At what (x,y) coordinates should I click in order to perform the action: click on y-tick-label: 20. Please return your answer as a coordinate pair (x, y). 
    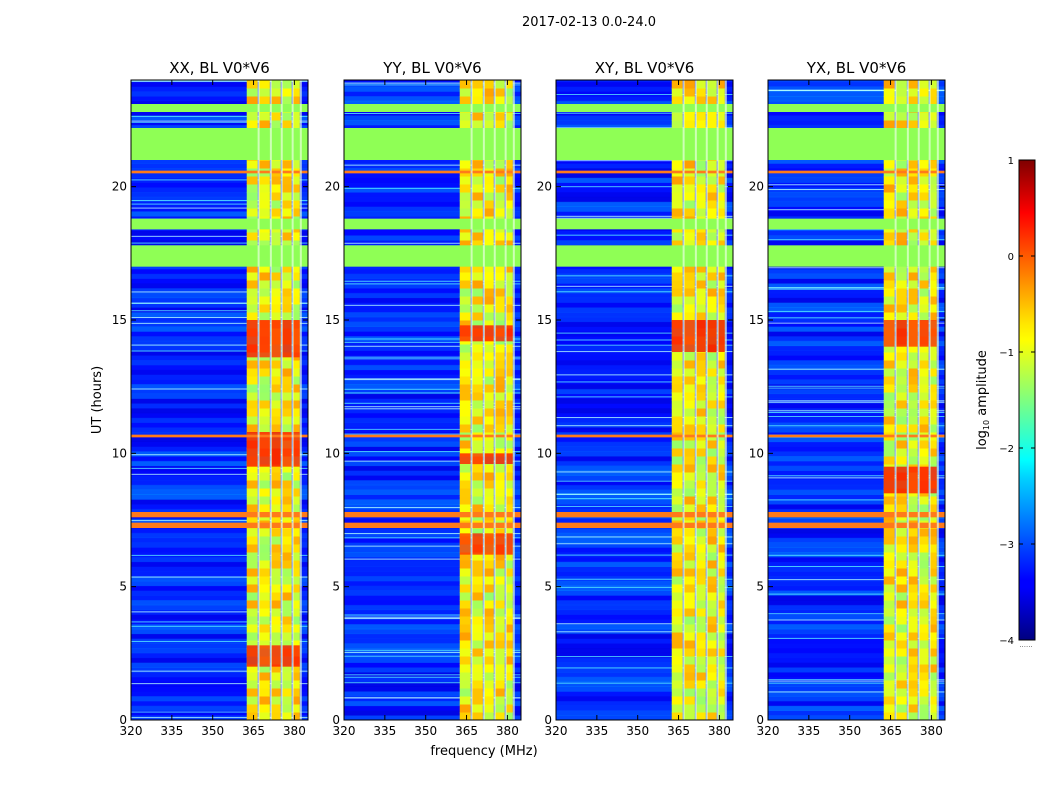
    Looking at the image, I should click on (119, 187).